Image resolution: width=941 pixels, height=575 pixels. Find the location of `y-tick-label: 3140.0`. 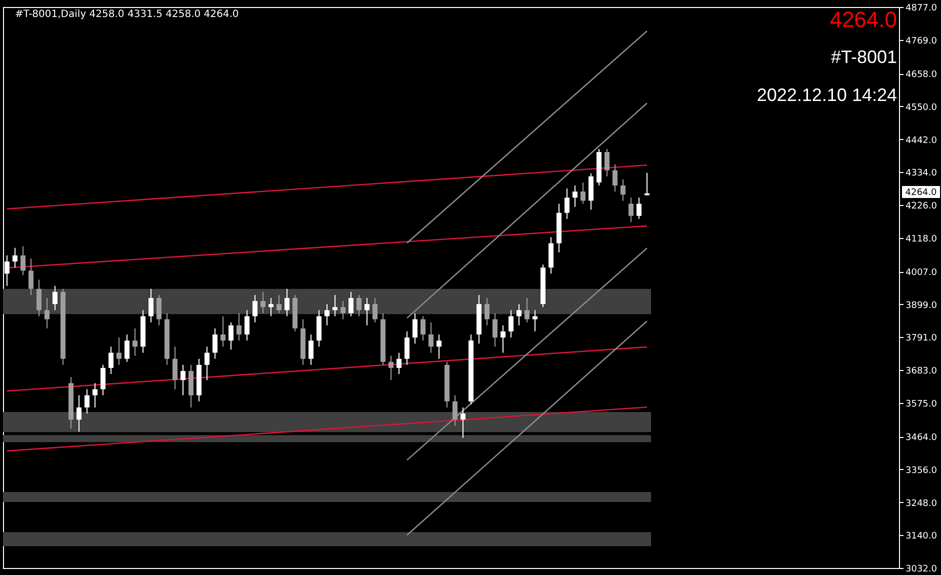

y-tick-label: 3140.0 is located at coordinates (922, 537).